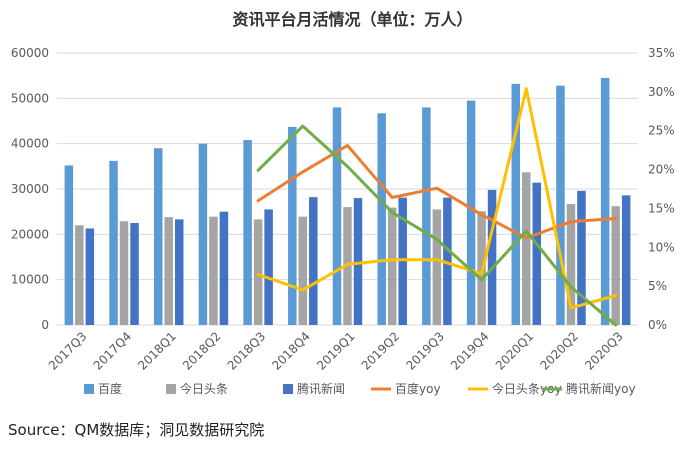 This screenshot has height=449, width=700. I want to click on legend-label: 今日头条yoy, so click(527, 388).